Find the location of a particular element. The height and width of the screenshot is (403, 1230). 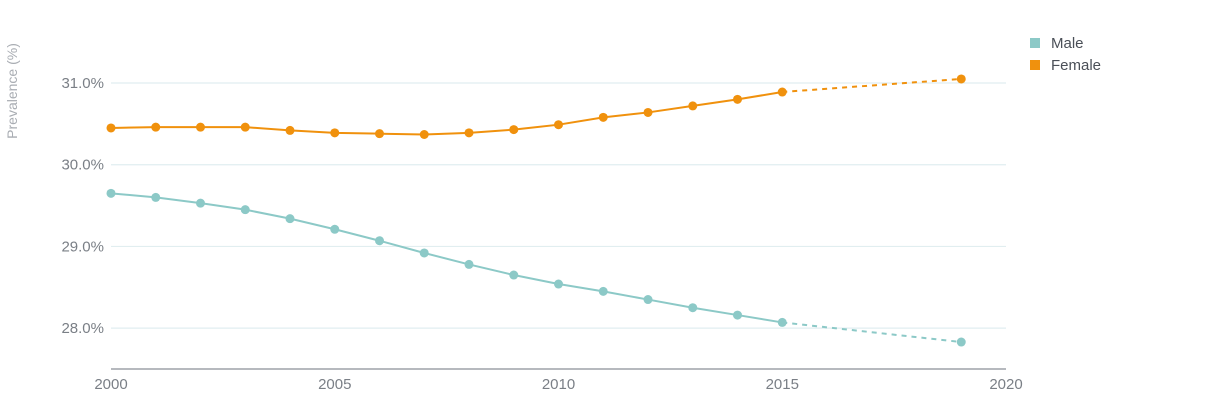

x-tick-label: 2010 is located at coordinates (558, 384).